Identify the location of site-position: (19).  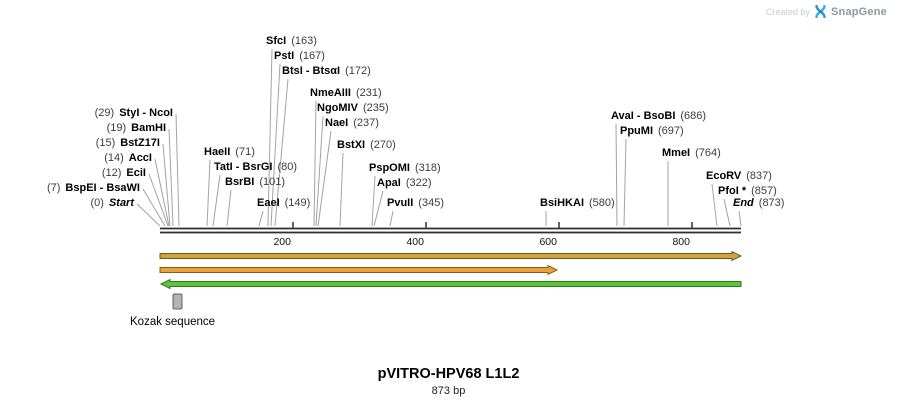
(116, 128).